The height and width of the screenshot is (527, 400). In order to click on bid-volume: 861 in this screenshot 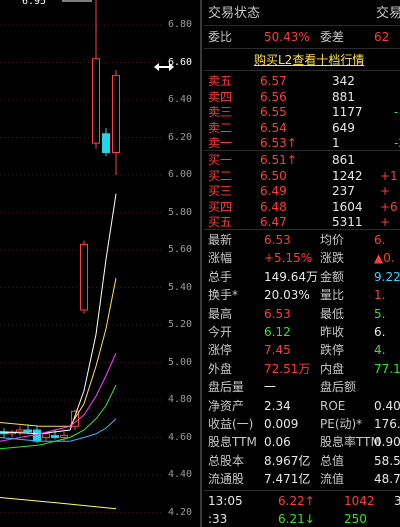, I will do `click(343, 160)`.